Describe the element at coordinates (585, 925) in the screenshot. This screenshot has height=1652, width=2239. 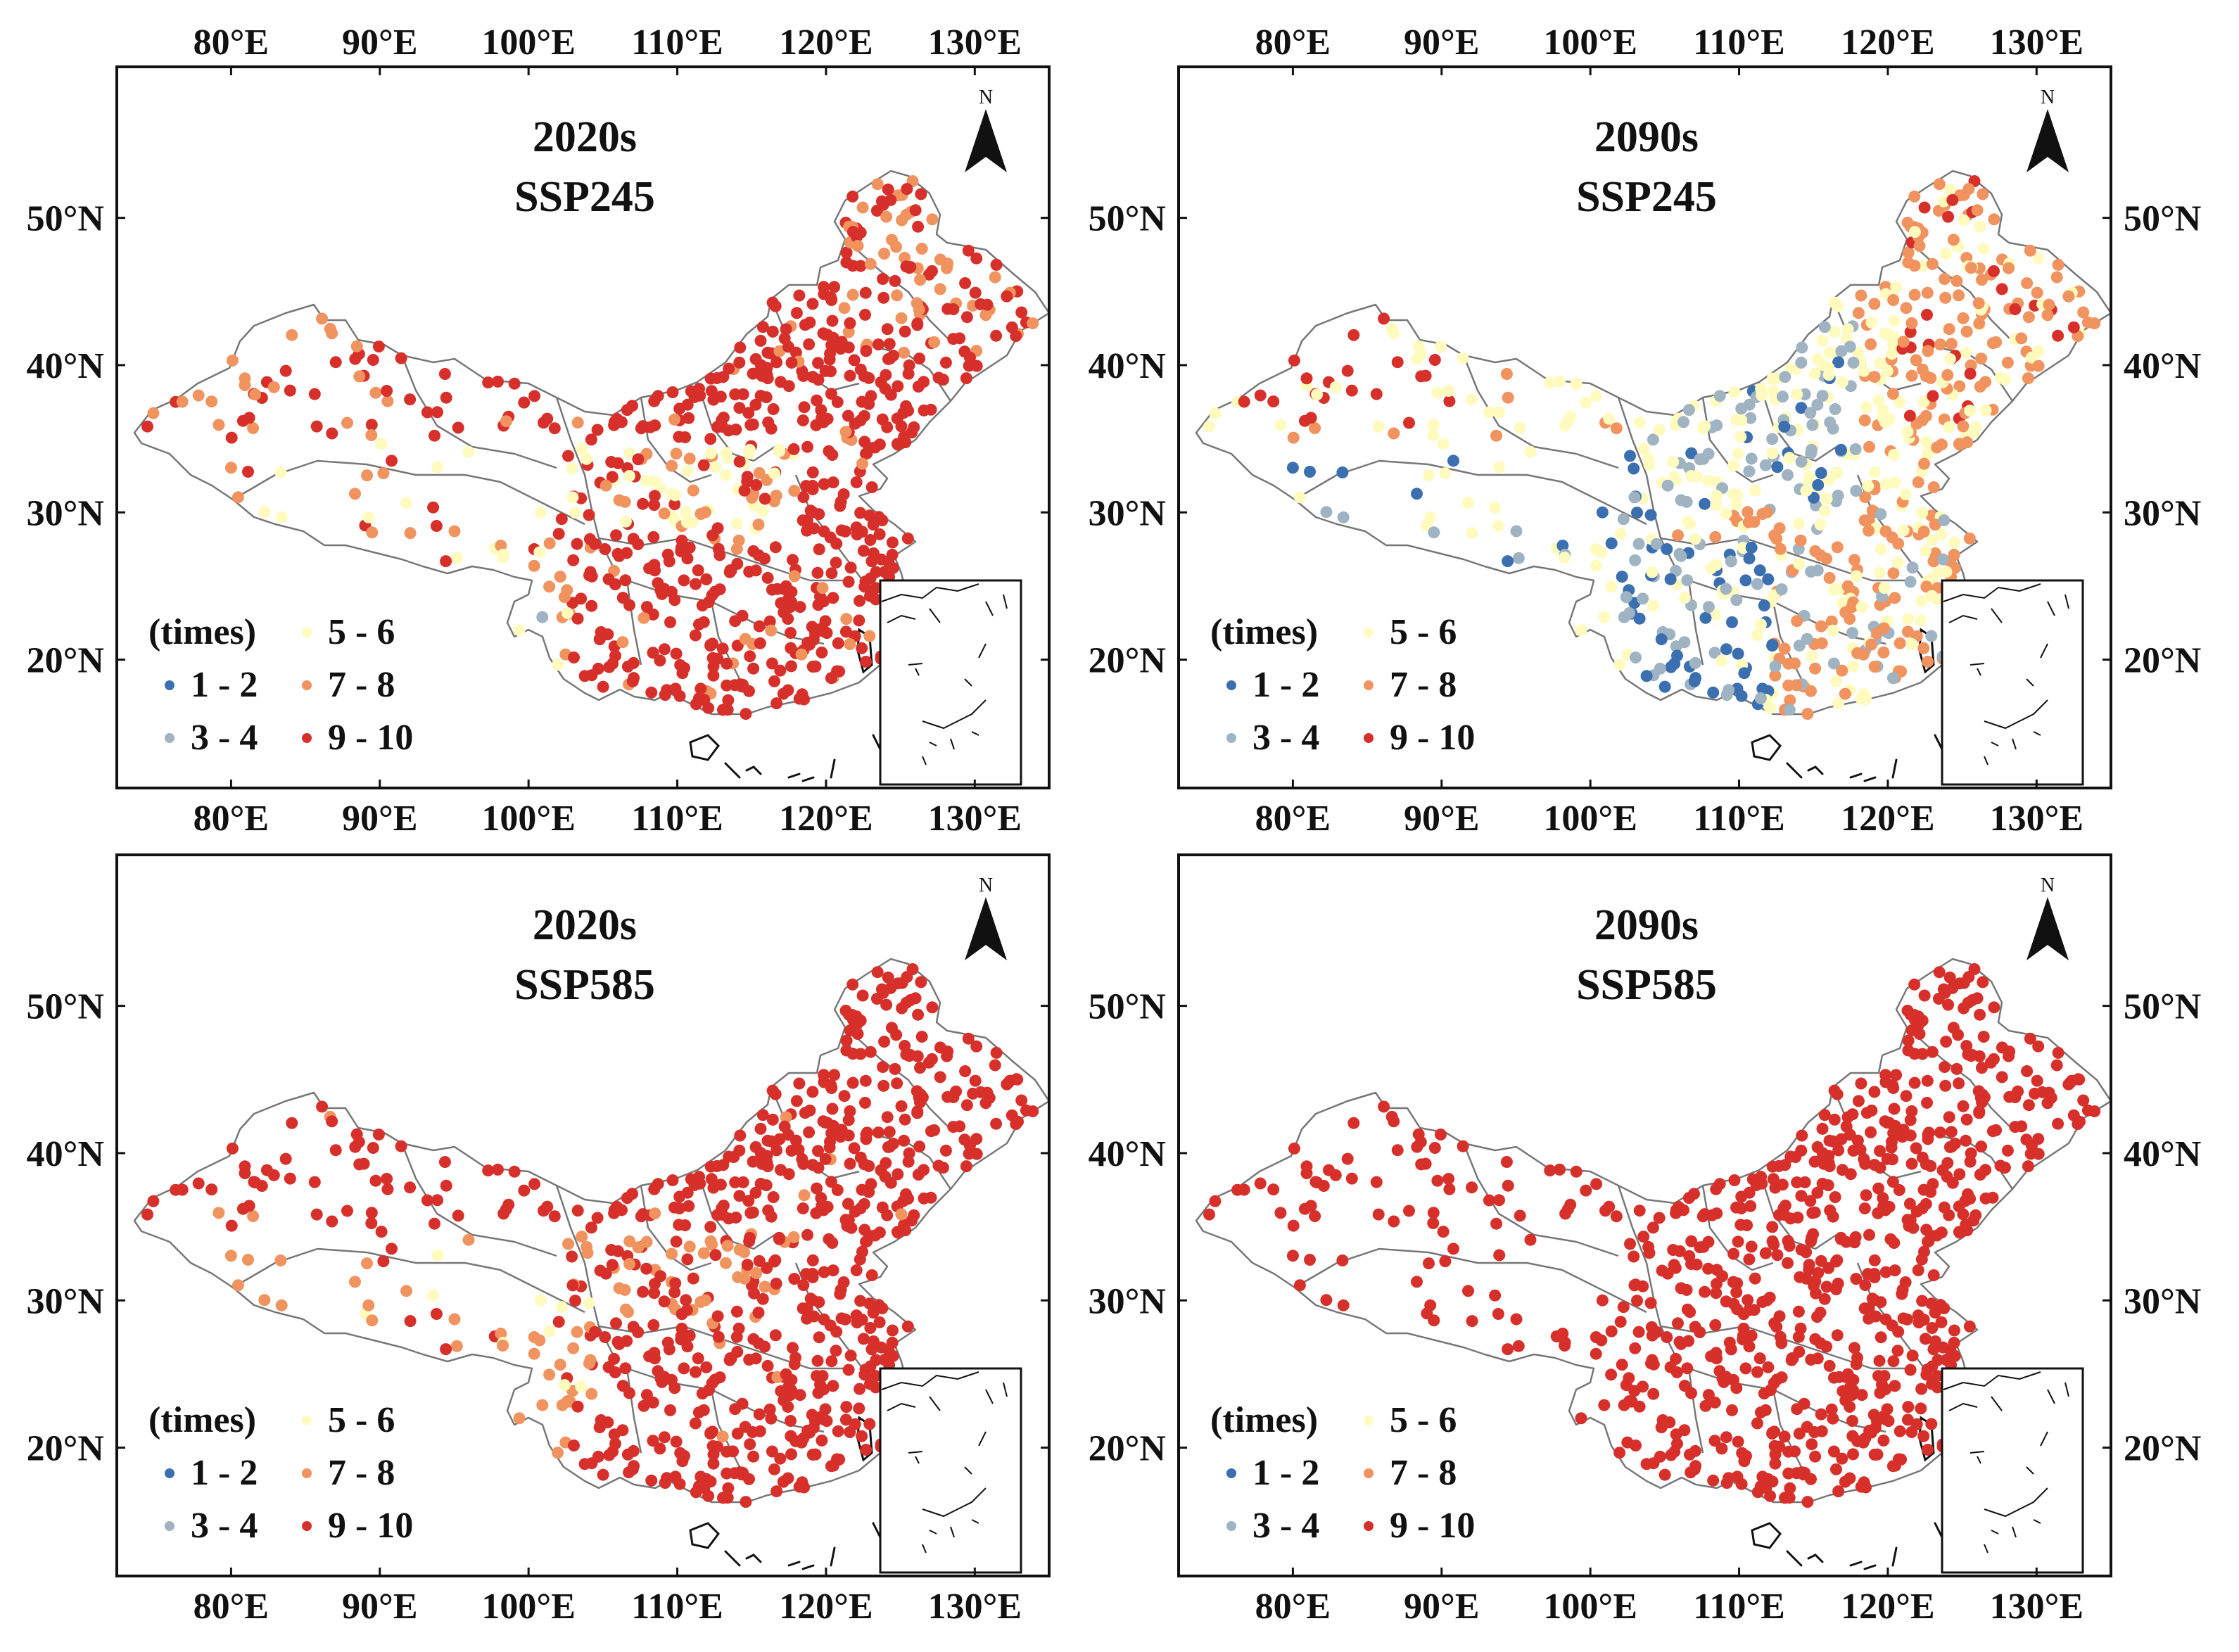
I see `panel-title-period: 2020s` at that location.